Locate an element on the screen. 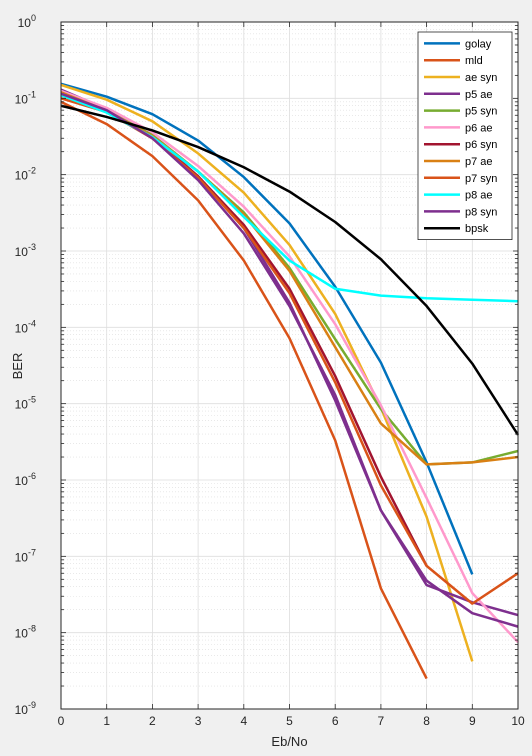  legend-entry-label: p7 ae is located at coordinates (479, 162).